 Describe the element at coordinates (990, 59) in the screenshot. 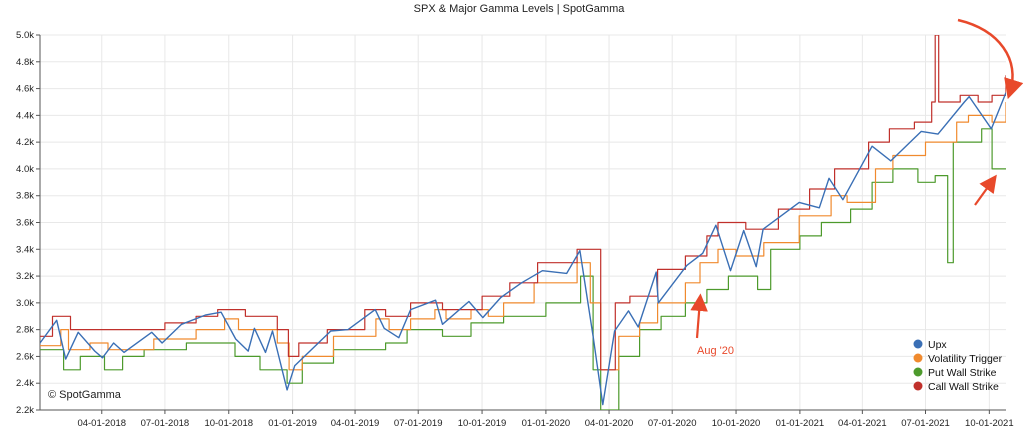

I see `annotation-curved-arrow` at that location.